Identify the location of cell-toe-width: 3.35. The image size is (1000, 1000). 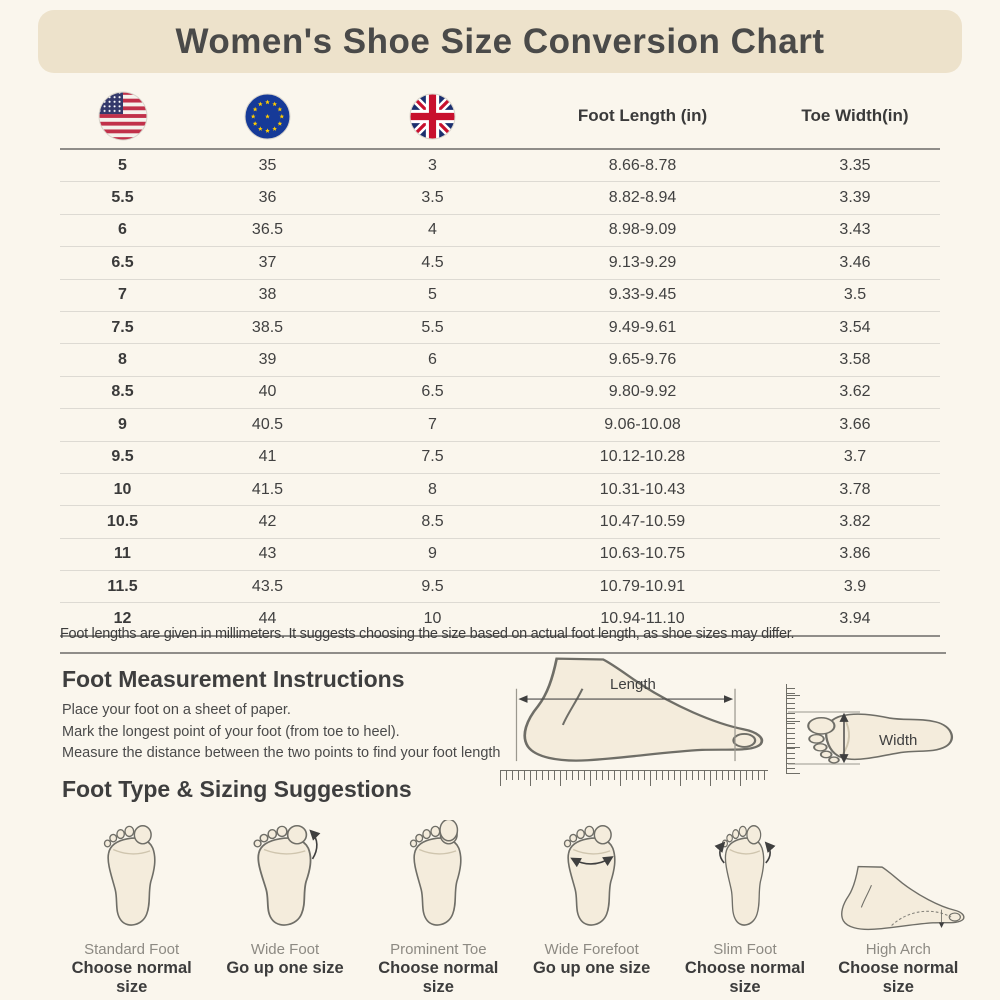
(855, 165).